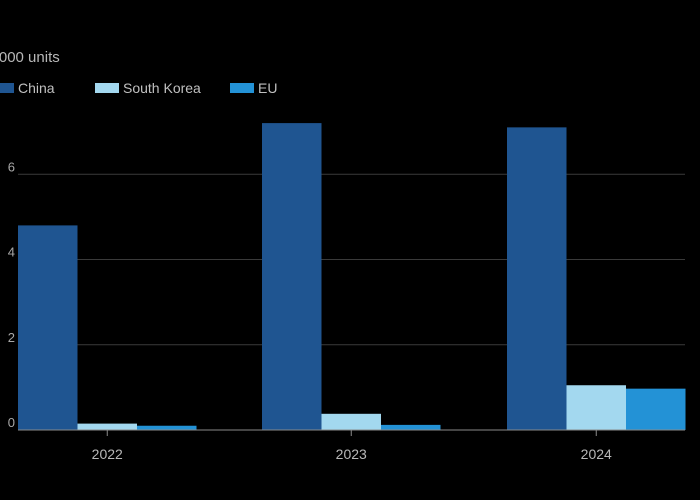 The height and width of the screenshot is (500, 700). Describe the element at coordinates (167, 427) in the screenshot. I see `bar-eu-2022` at that location.